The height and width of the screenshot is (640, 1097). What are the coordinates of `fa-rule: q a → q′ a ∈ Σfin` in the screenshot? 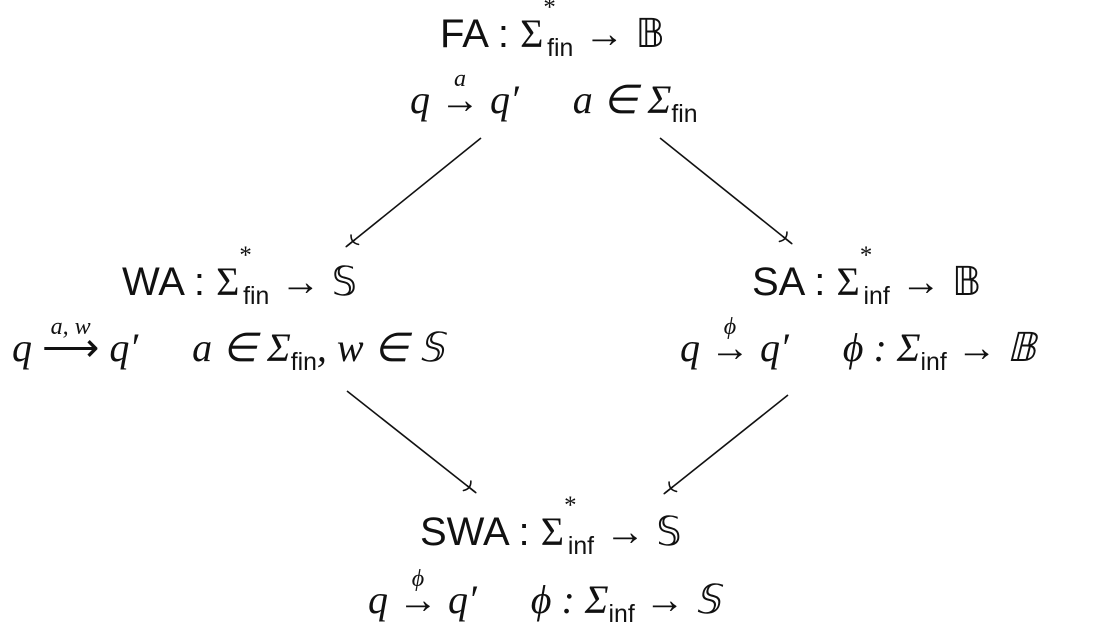 It's located at (554, 96).